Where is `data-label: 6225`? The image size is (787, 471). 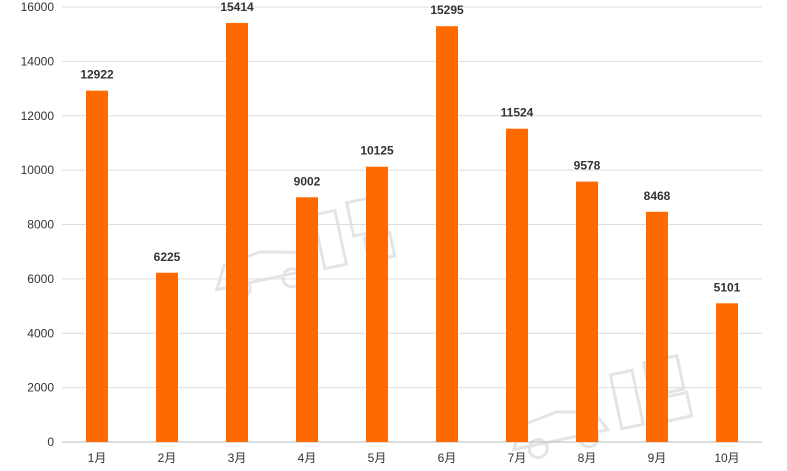 data-label: 6225 is located at coordinates (167, 257).